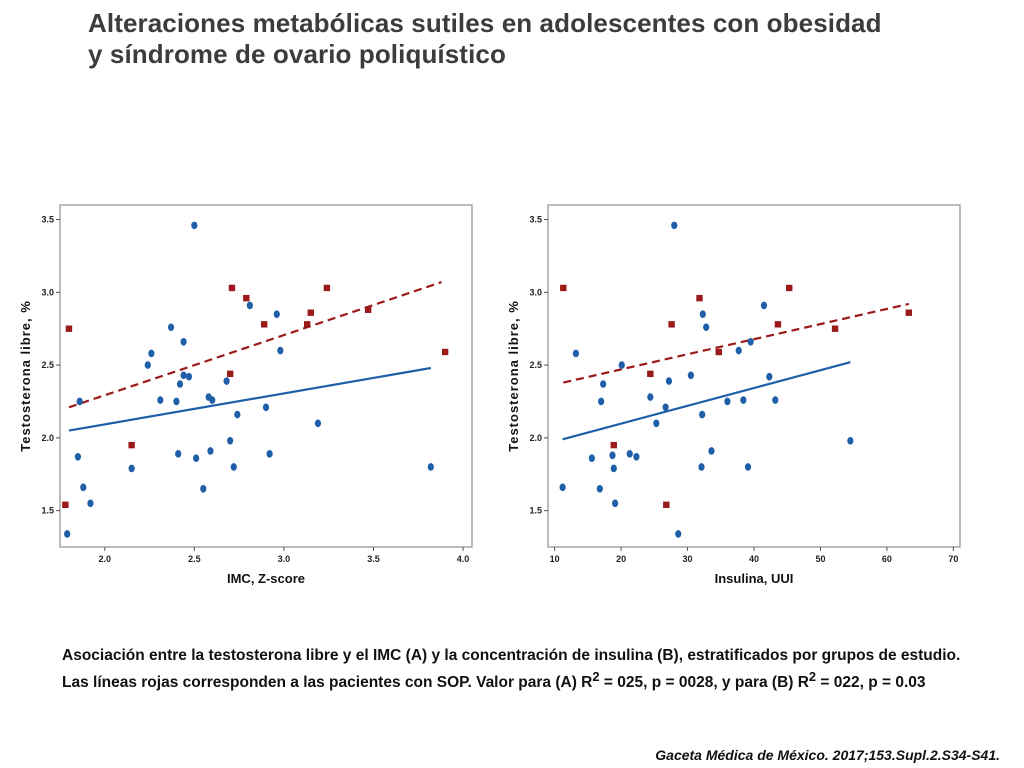 Image resolution: width=1024 pixels, height=768 pixels. What do you see at coordinates (463, 559) in the screenshot?
I see `chart-a-xtick-label: 4.0` at bounding box center [463, 559].